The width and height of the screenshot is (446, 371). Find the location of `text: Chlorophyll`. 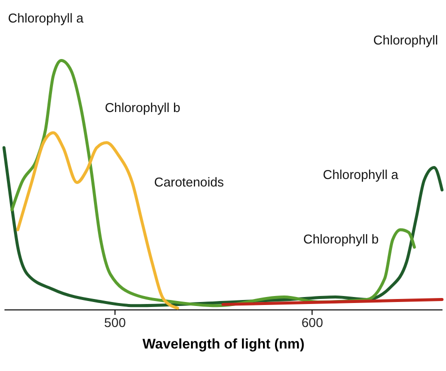

text: Chlorophyll is located at coordinates (405, 40).